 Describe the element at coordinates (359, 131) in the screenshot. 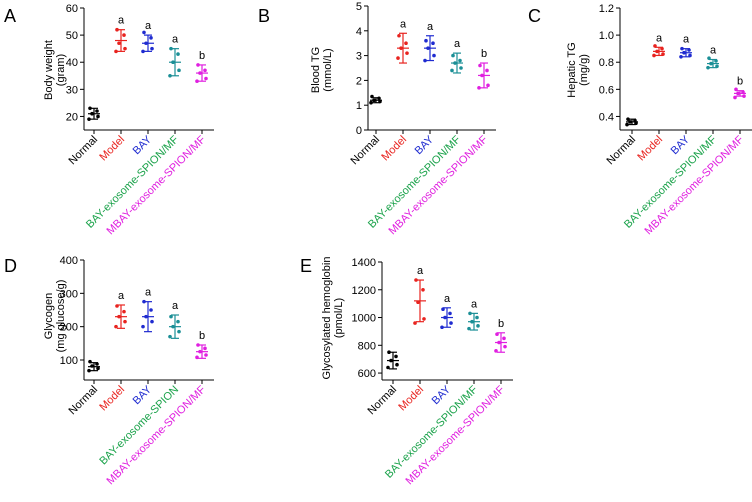

I see `y-tick-label: 0` at that location.